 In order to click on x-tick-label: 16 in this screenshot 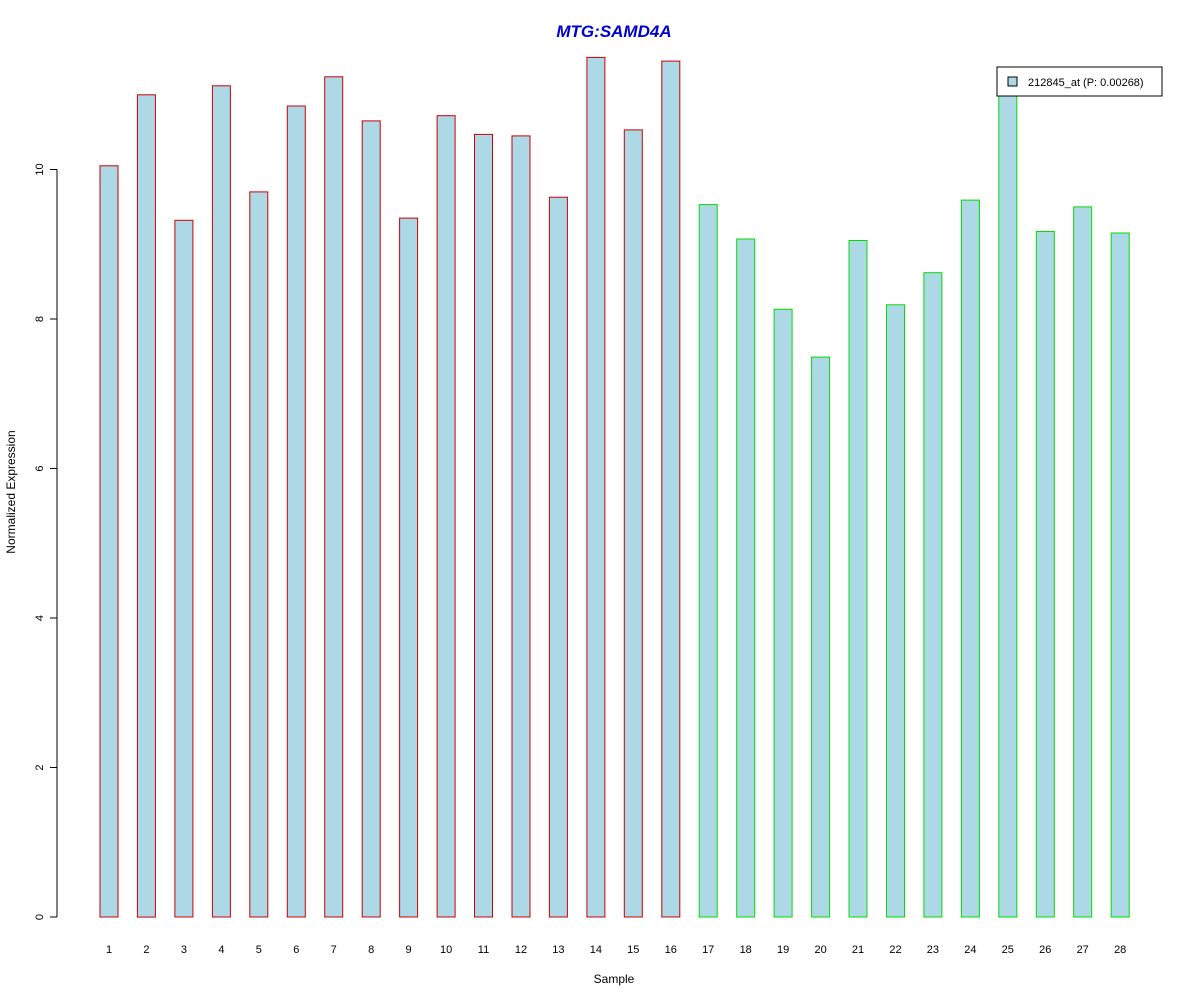, I will do `click(671, 950)`.